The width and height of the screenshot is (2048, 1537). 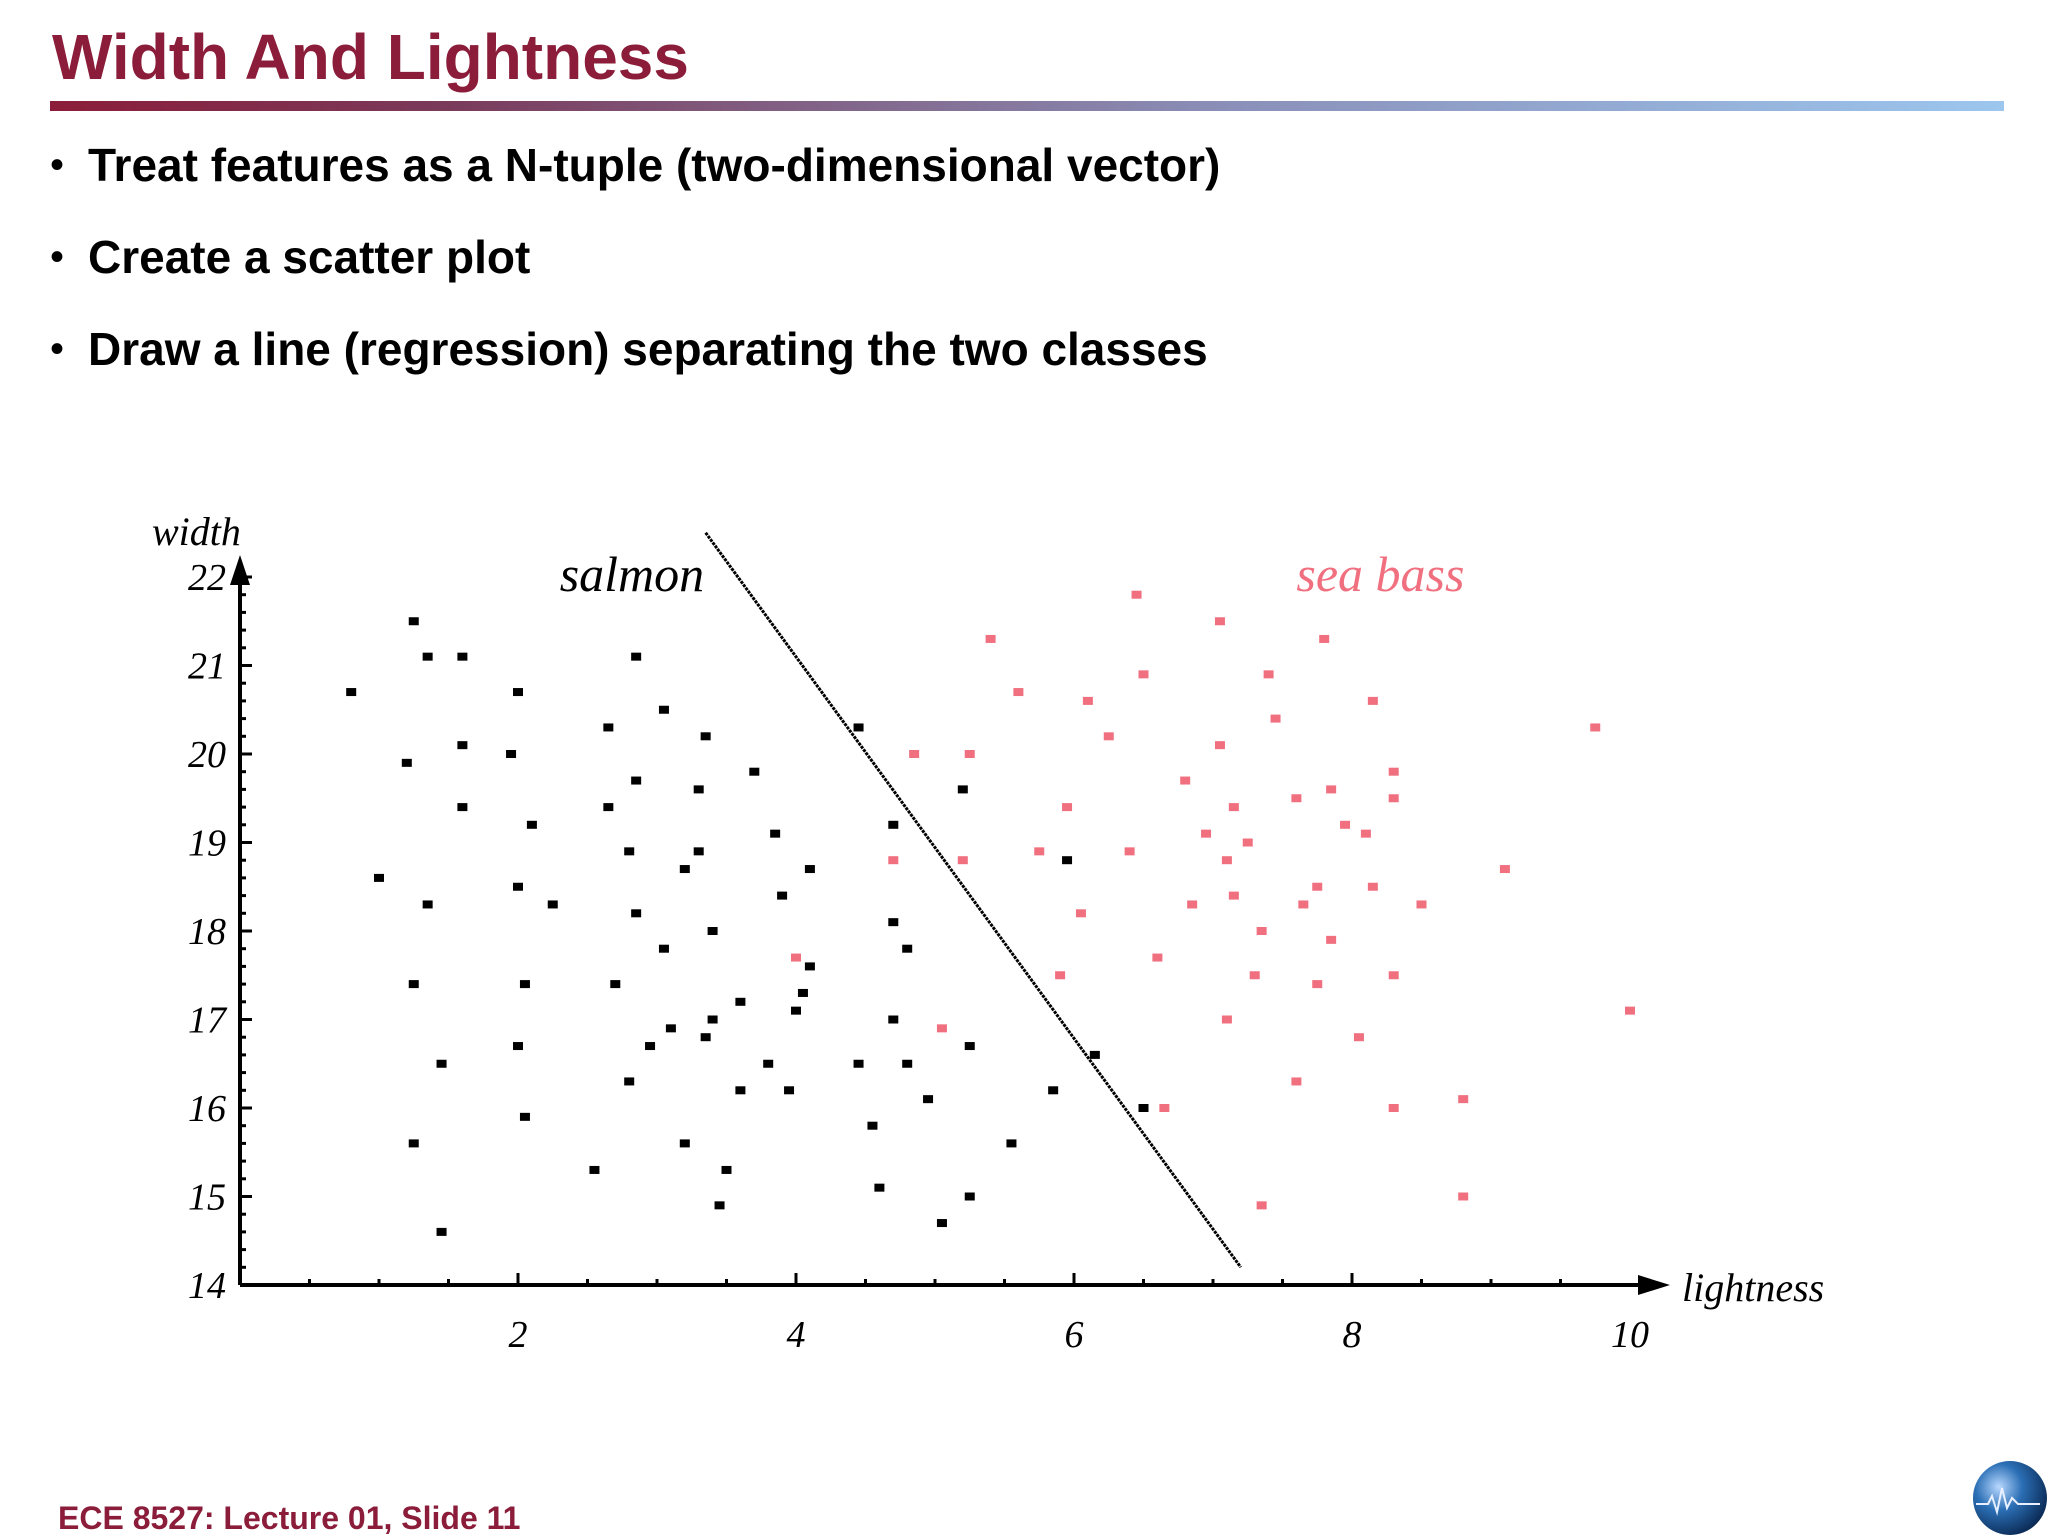 What do you see at coordinates (1074, 1335) in the screenshot?
I see `x-tick-label: 6` at bounding box center [1074, 1335].